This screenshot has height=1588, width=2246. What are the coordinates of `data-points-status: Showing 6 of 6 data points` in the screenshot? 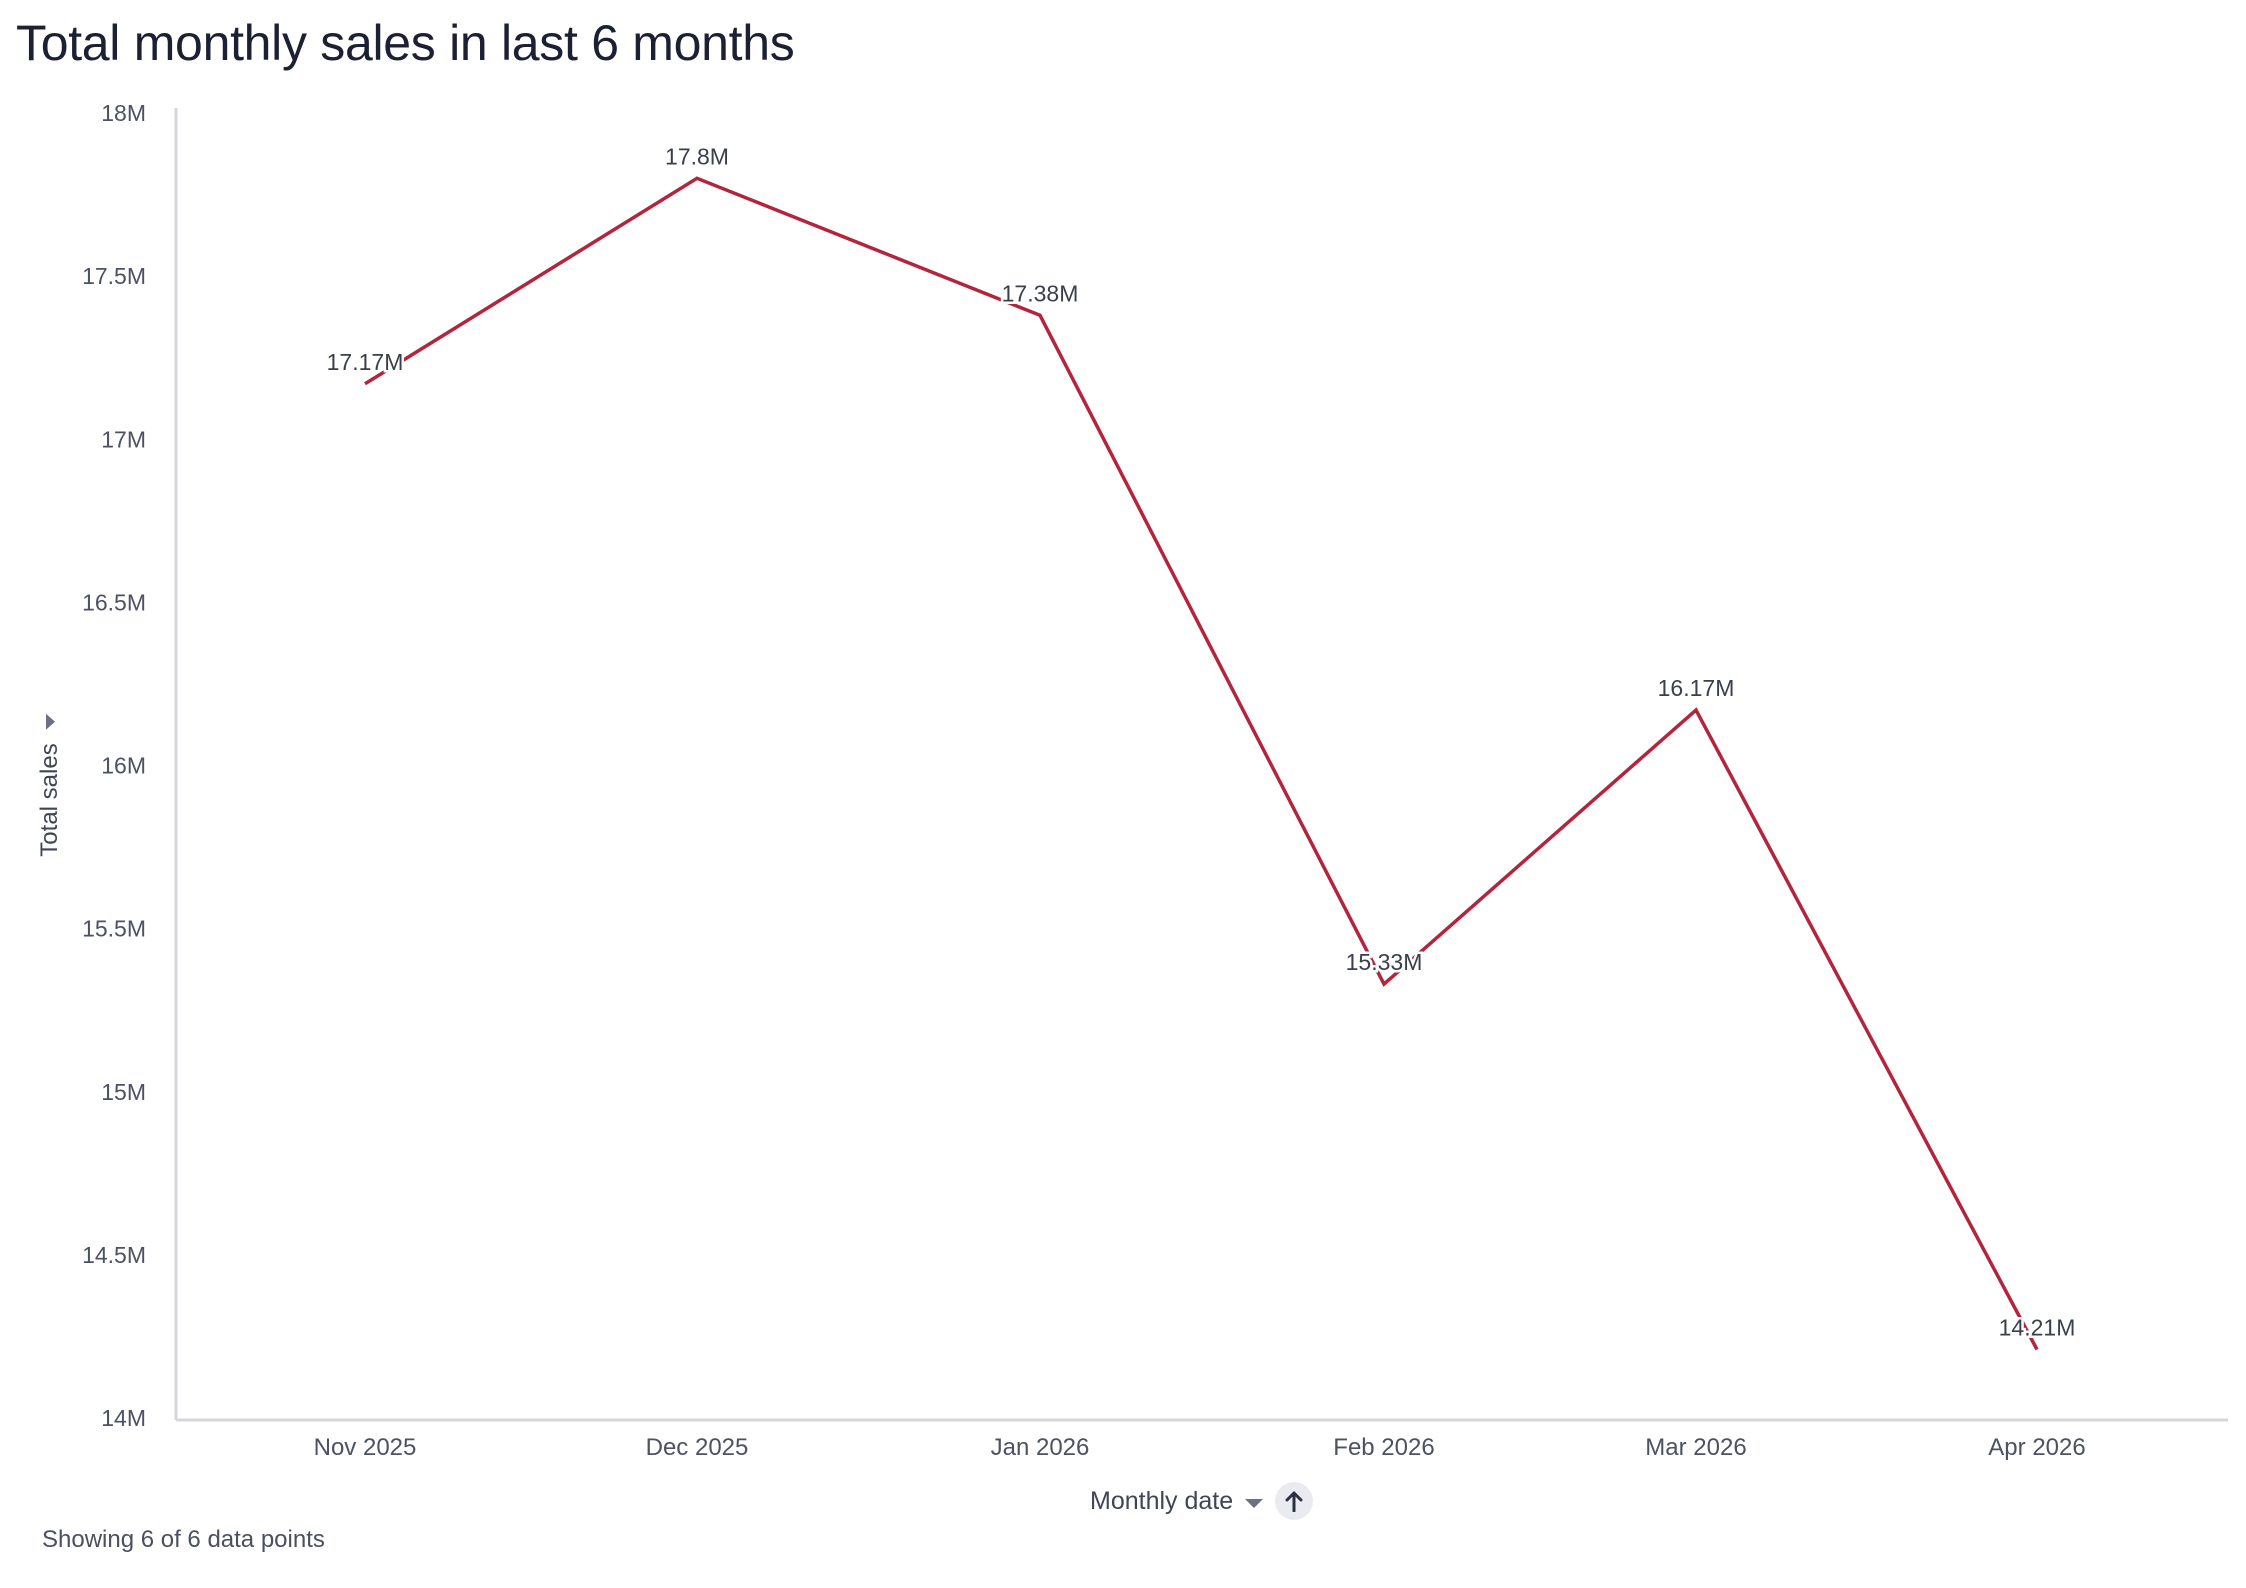 It's located at (183, 1539).